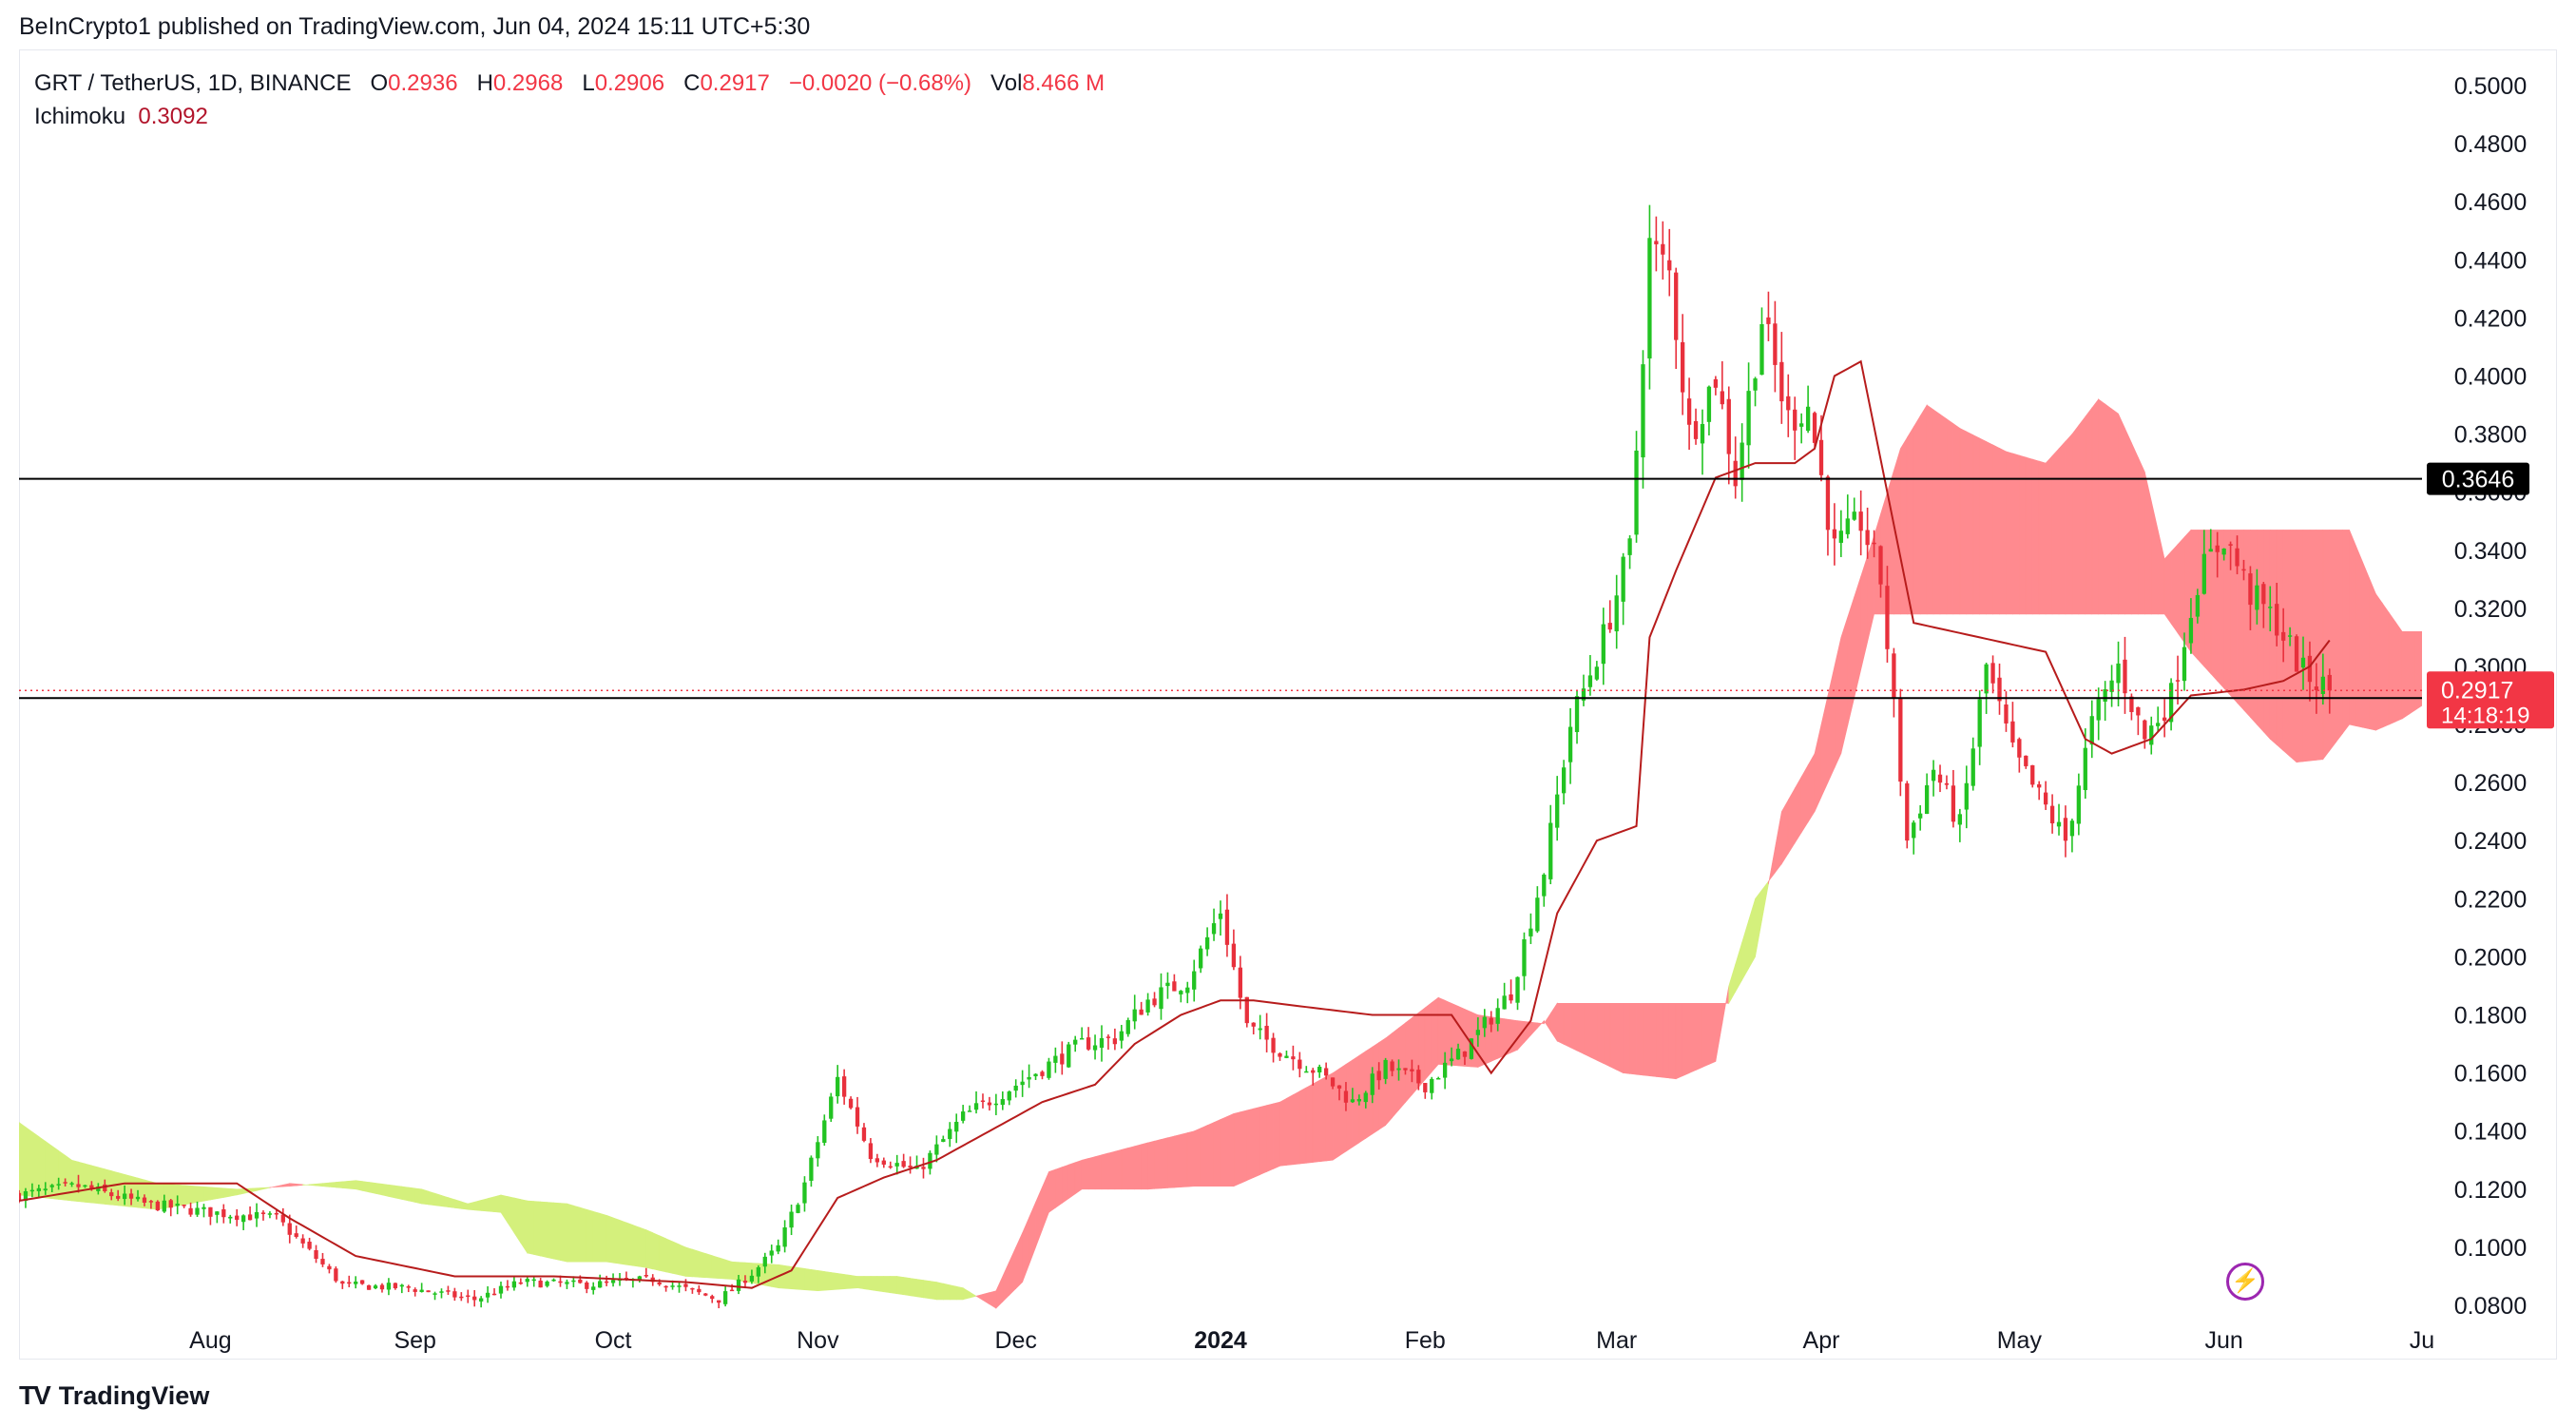 The image size is (2576, 1428). I want to click on symbol-label: GRT / TetherUS, 1D, BINANCE, so click(193, 83).